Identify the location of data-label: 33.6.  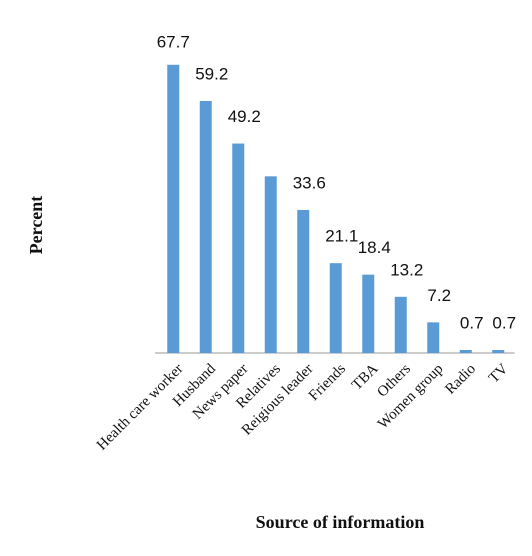
(309, 182).